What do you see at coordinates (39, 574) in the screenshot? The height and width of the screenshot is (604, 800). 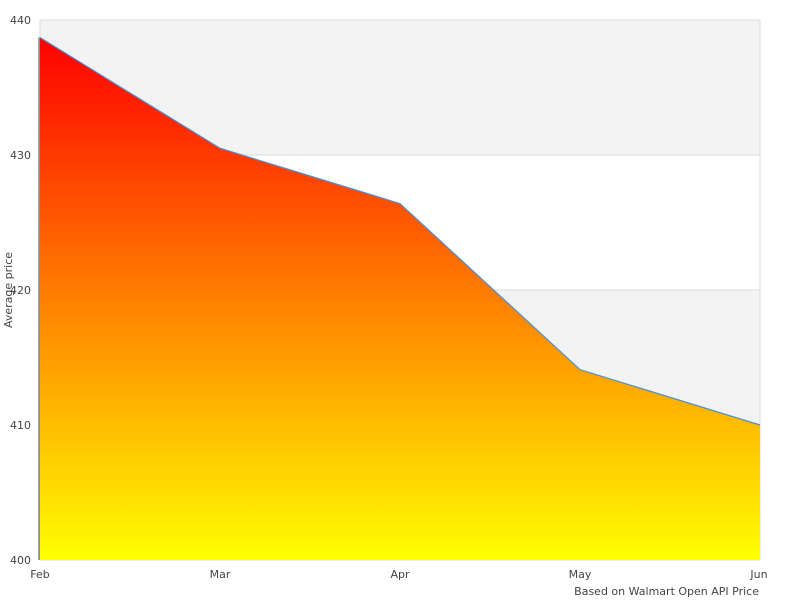 I see `x-tick-label: Feb` at bounding box center [39, 574].